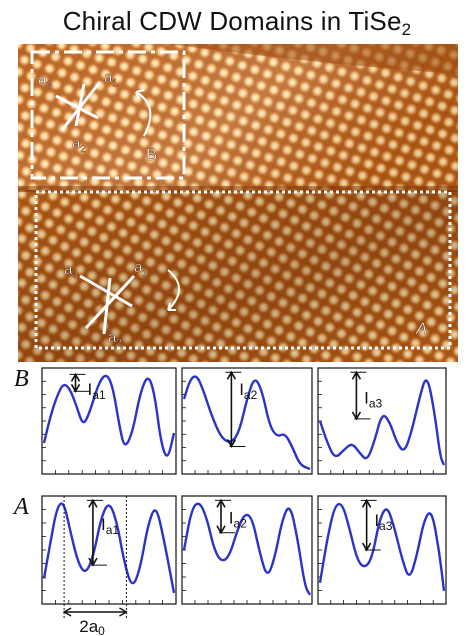  What do you see at coordinates (406, 29) in the screenshot?
I see `title-subscript: 2` at bounding box center [406, 29].